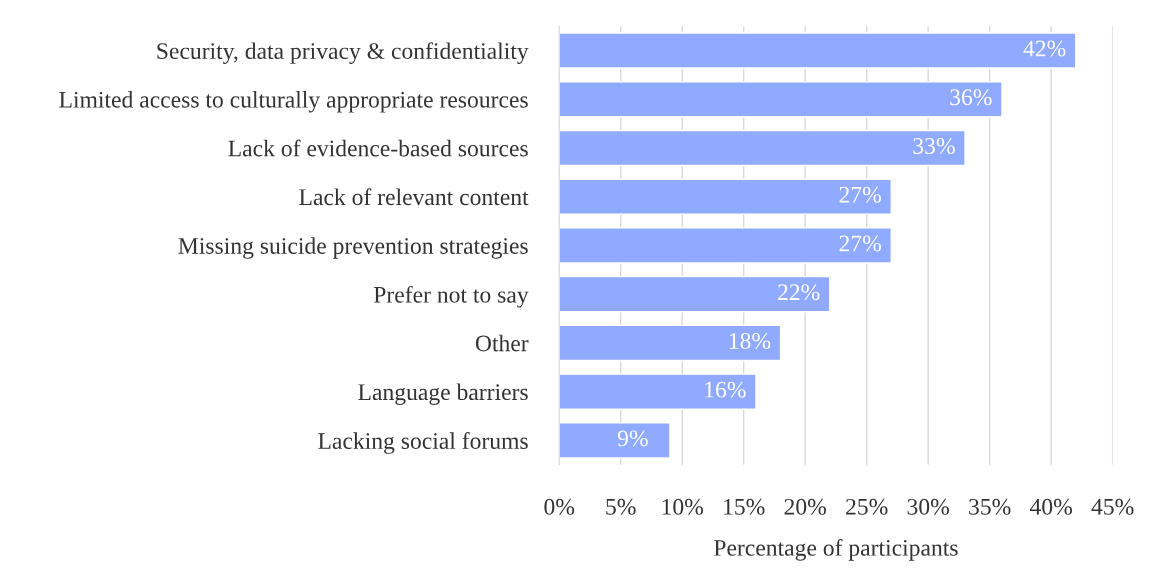 The image size is (1153, 581). Describe the element at coordinates (836, 549) in the screenshot. I see `x-axis-title: Percentage of participants` at that location.